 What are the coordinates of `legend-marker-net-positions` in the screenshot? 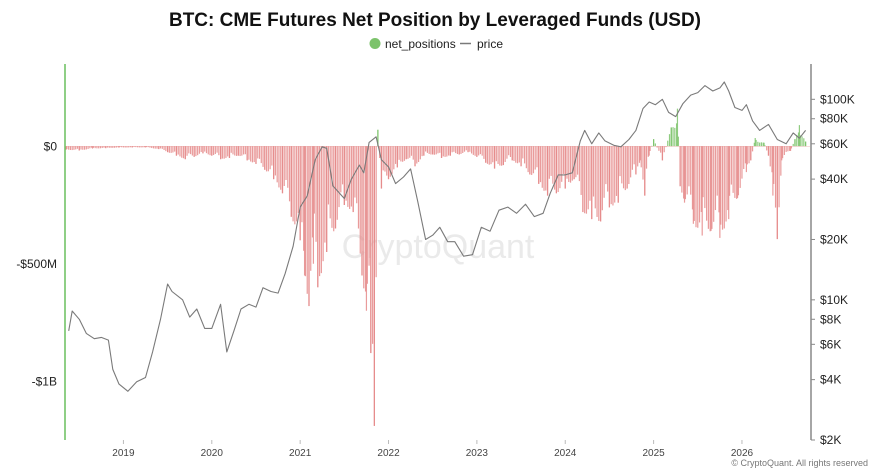 It's located at (375, 43).